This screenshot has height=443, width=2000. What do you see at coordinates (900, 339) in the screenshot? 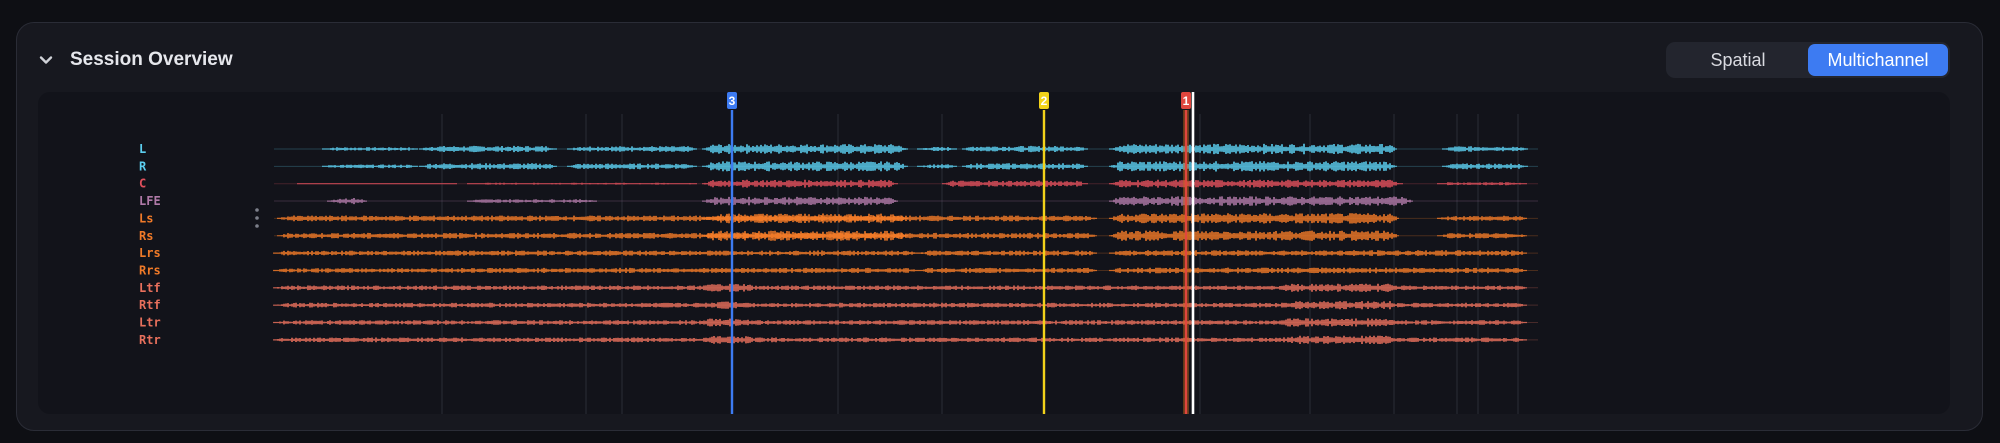
I see `waveform-rtr` at bounding box center [900, 339].